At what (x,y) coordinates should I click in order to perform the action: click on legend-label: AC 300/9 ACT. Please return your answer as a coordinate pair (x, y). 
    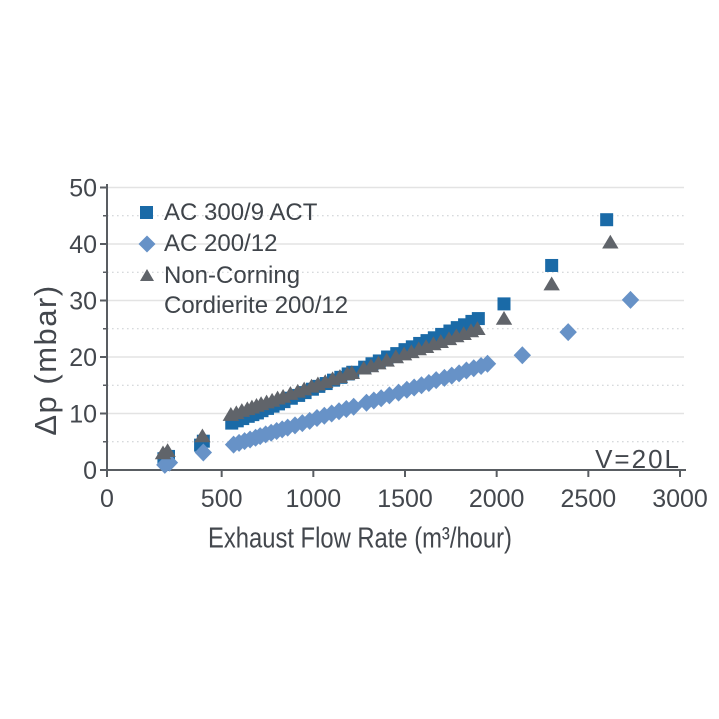
    Looking at the image, I should click on (241, 212).